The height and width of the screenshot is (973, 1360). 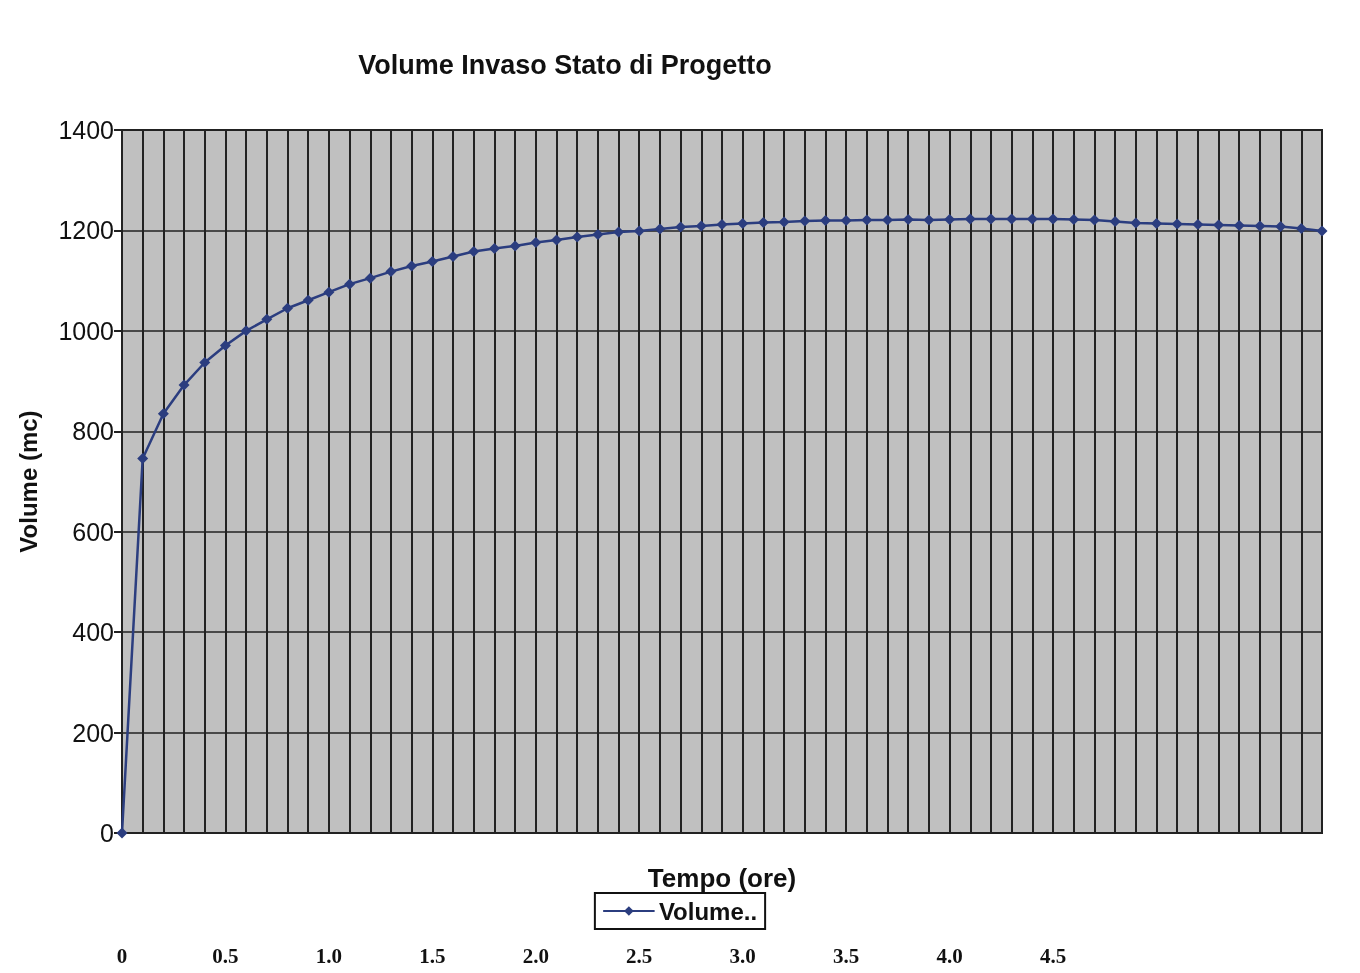 I want to click on x-tick-label: 1.0, so click(x=329, y=955).